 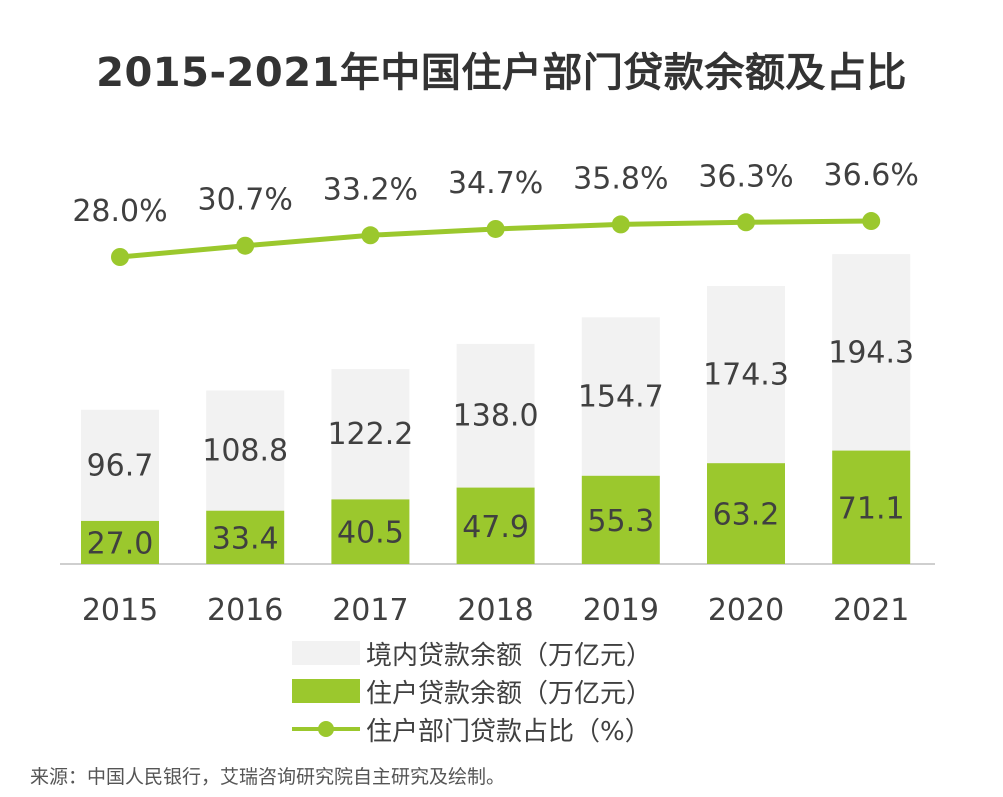 What do you see at coordinates (501, 73) in the screenshot?
I see `chart-title: 2015-2021年中国住户部门贷款余额及占比` at bounding box center [501, 73].